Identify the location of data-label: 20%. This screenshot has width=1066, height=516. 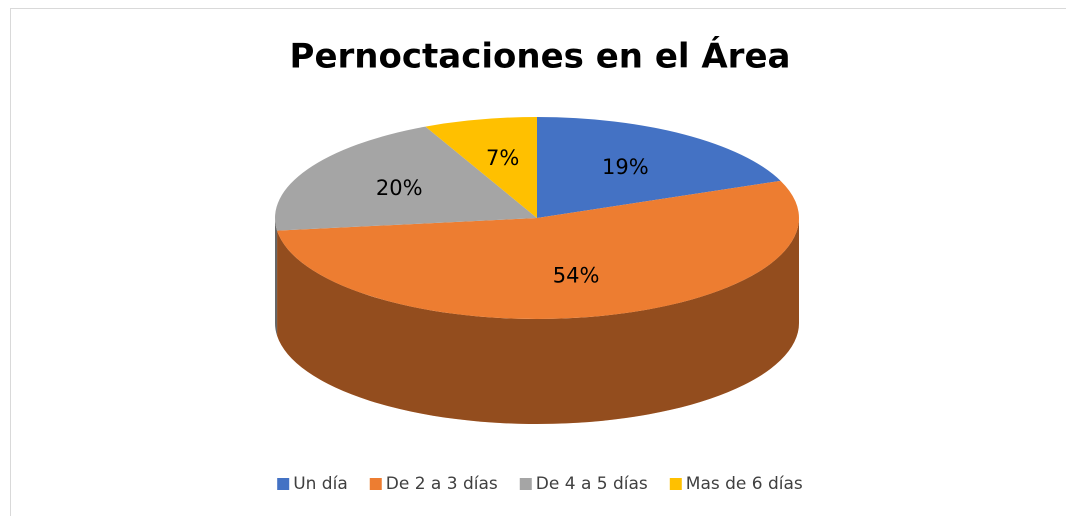
(399, 188).